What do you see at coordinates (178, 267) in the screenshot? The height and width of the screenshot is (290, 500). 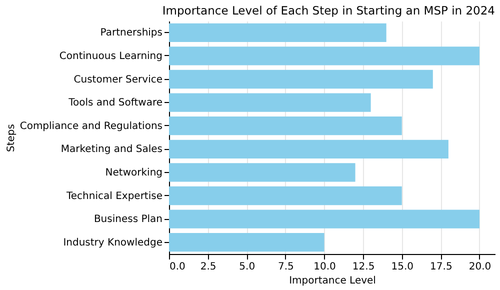 I see `x-tick-label: 0.0` at bounding box center [178, 267].